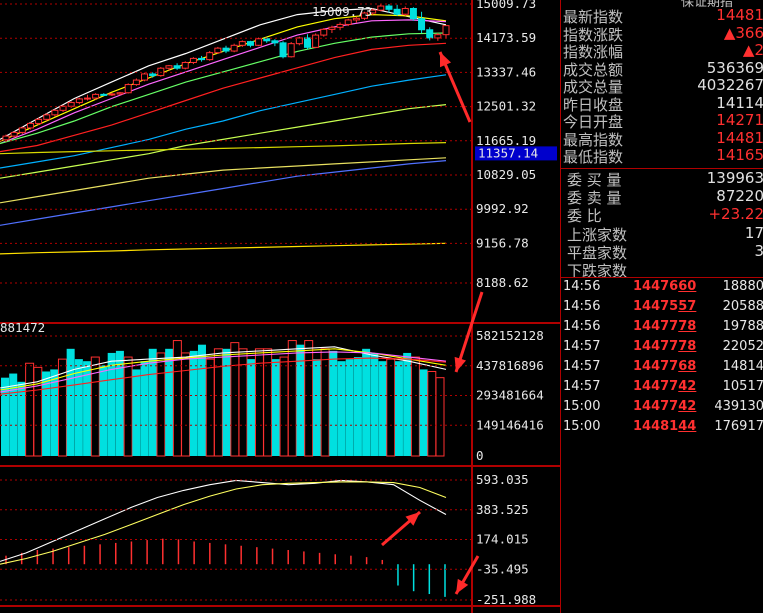  I want to click on volume-tick-label: 0, so click(480, 455).